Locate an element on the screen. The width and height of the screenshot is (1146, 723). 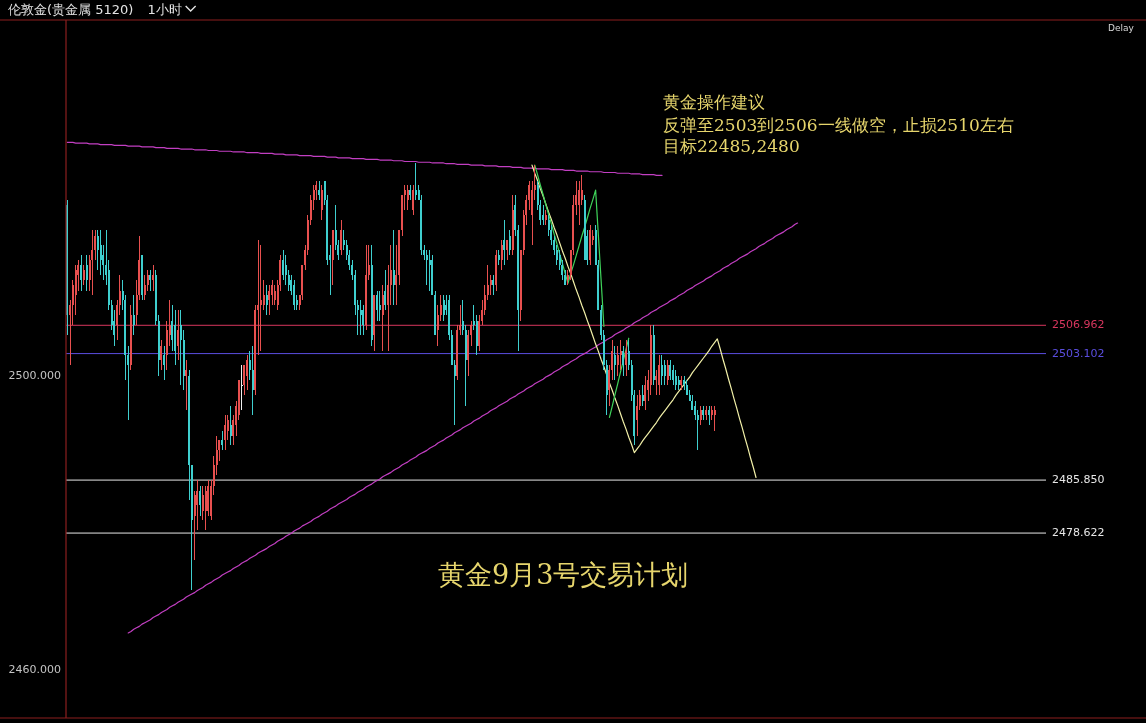
annotation: 黄金9月3号交易计划 is located at coordinates (563, 574).